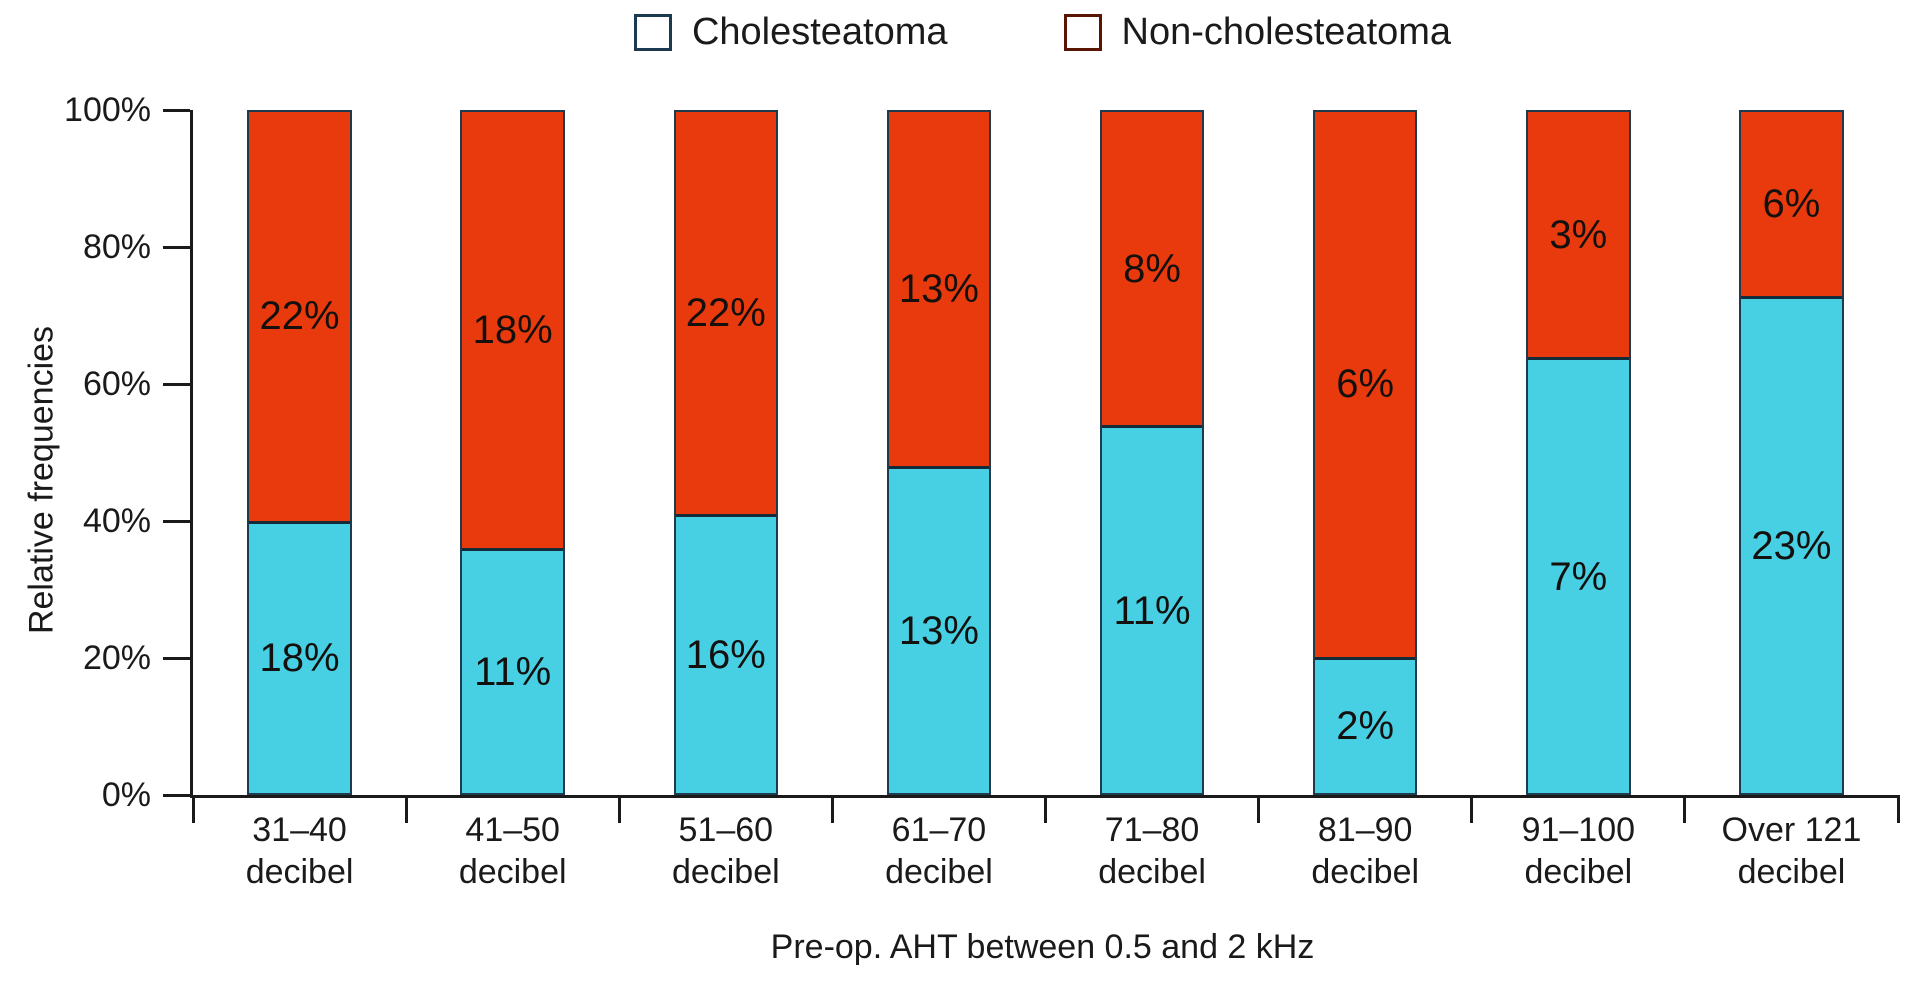 This screenshot has width=1913, height=991. Describe the element at coordinates (1791, 851) in the screenshot. I see `x-category-label: Over 121 decibel` at that location.